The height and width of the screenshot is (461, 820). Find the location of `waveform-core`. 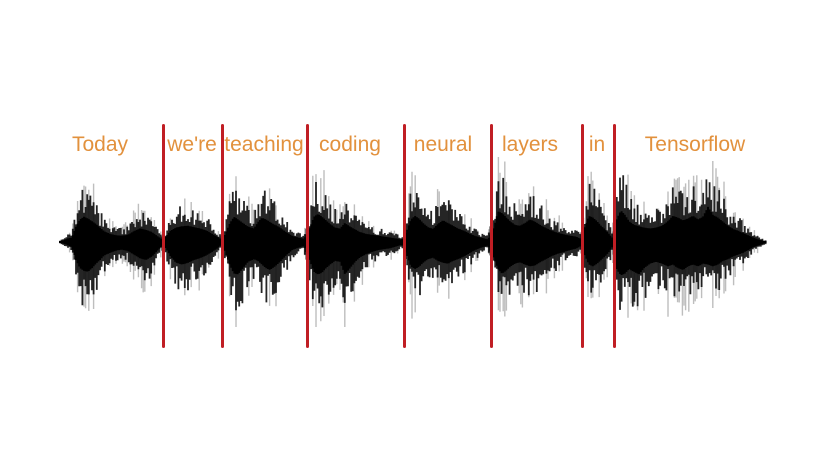

waveform-core is located at coordinates (413, 240).